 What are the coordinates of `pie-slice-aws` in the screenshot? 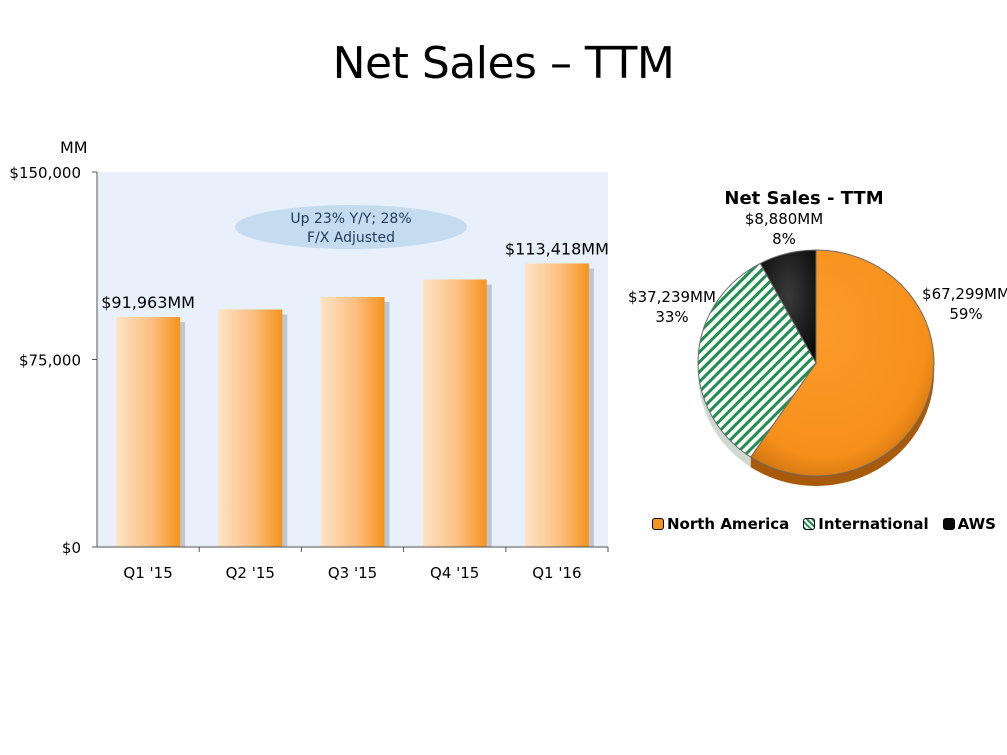 It's located at (788, 307).